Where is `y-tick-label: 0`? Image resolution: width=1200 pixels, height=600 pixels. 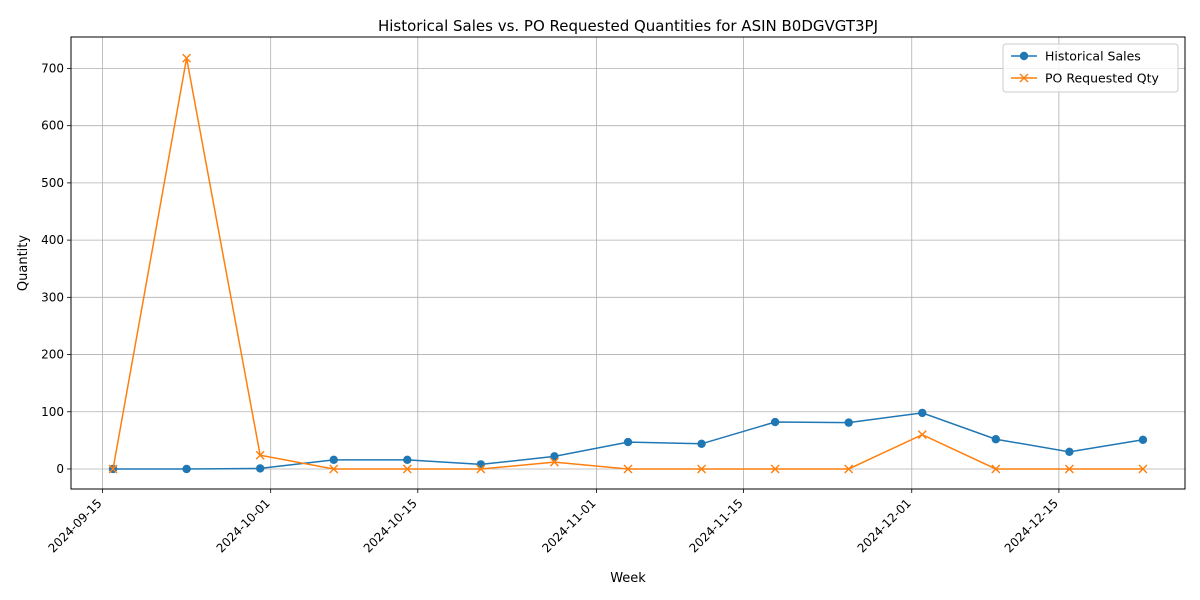
y-tick-label: 0 is located at coordinates (60, 469).